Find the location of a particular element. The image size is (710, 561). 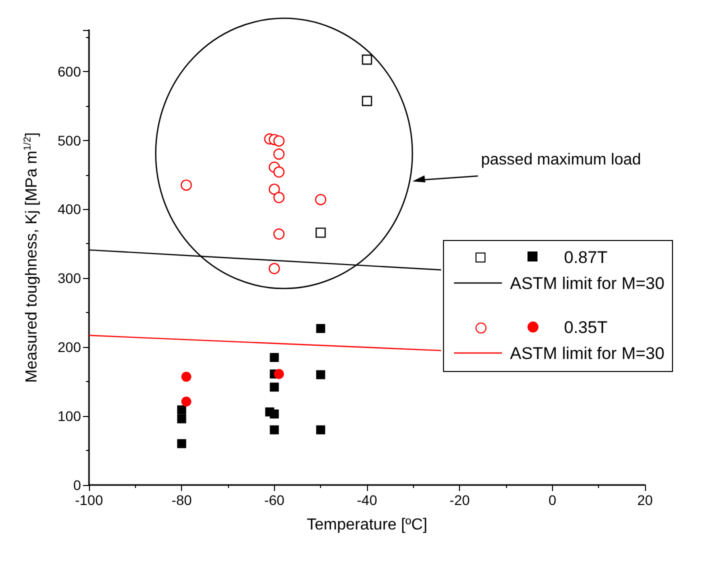

x-tick-label: -100 is located at coordinates (89, 500).